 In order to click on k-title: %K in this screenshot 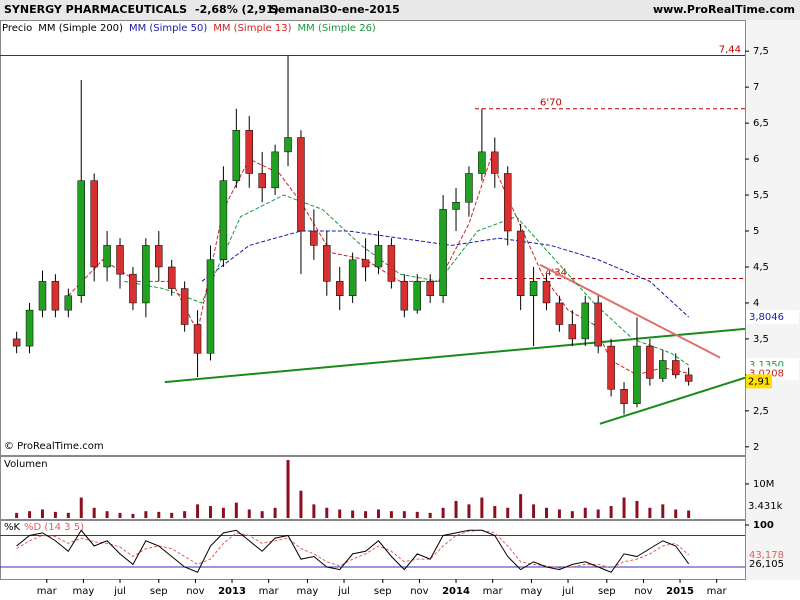, I will do `click(12, 527)`.